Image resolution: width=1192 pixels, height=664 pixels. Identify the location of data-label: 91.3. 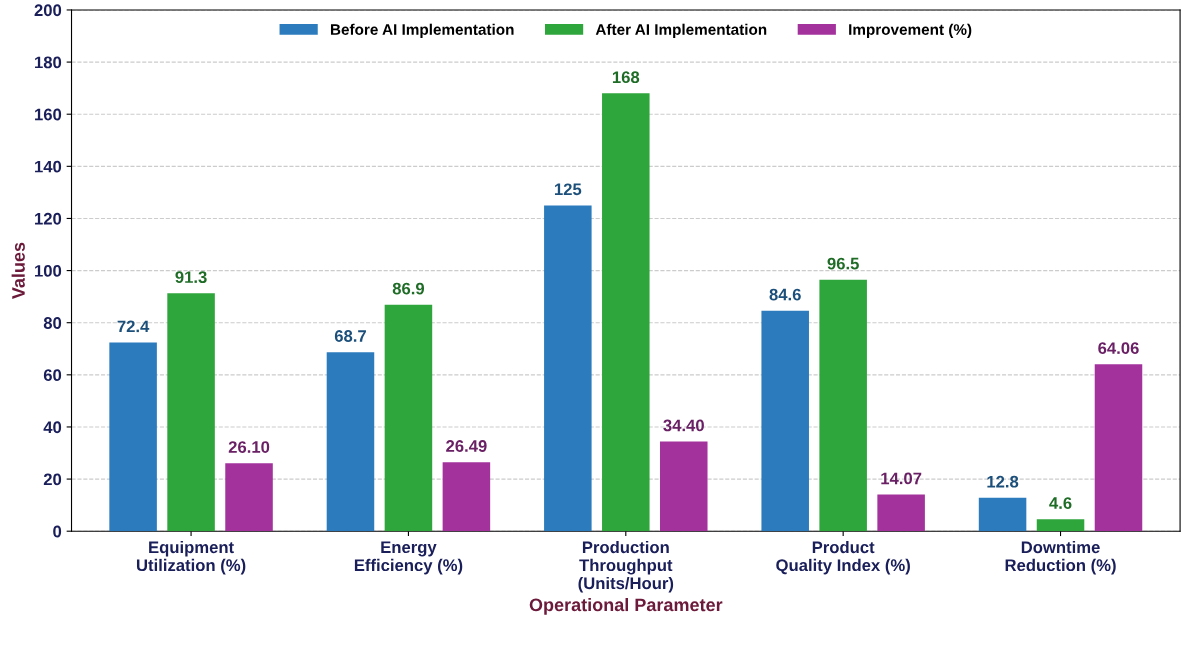
(191, 277).